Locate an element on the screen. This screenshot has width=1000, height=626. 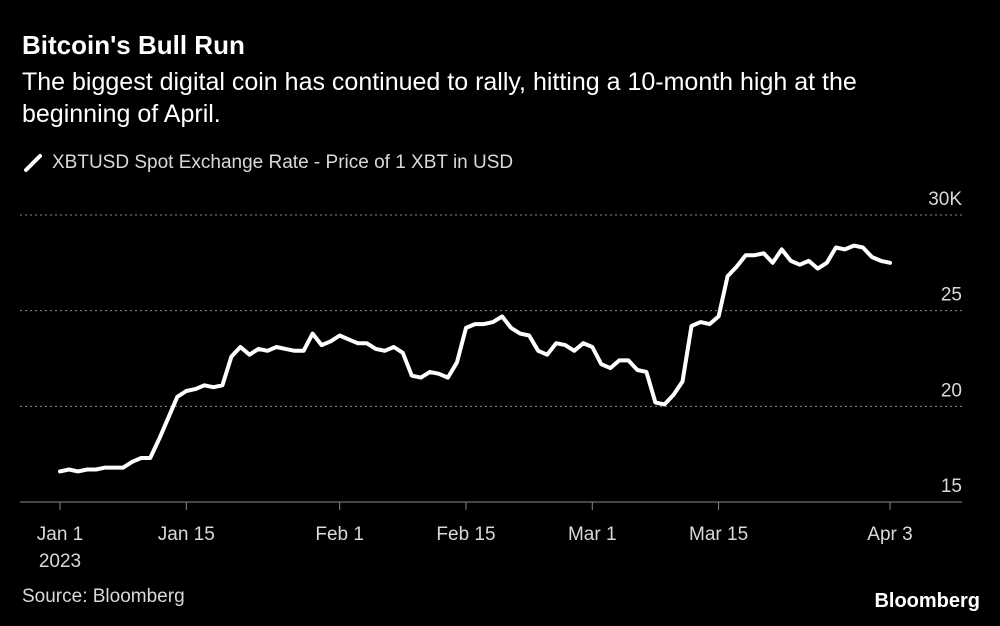
chart-title: Bitcoin's Bull Run is located at coordinates (133, 45).